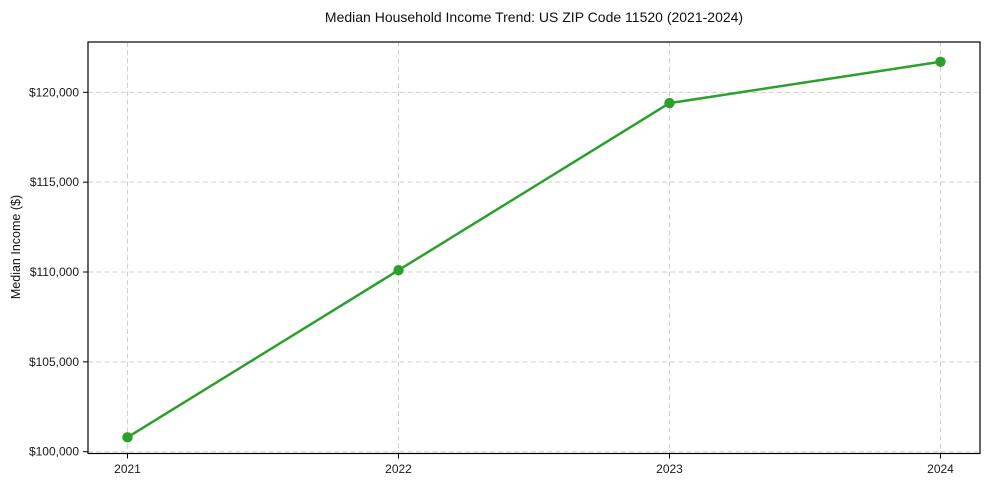 Image resolution: width=989 pixels, height=490 pixels. Describe the element at coordinates (940, 469) in the screenshot. I see `x-tick-label: 2024` at that location.